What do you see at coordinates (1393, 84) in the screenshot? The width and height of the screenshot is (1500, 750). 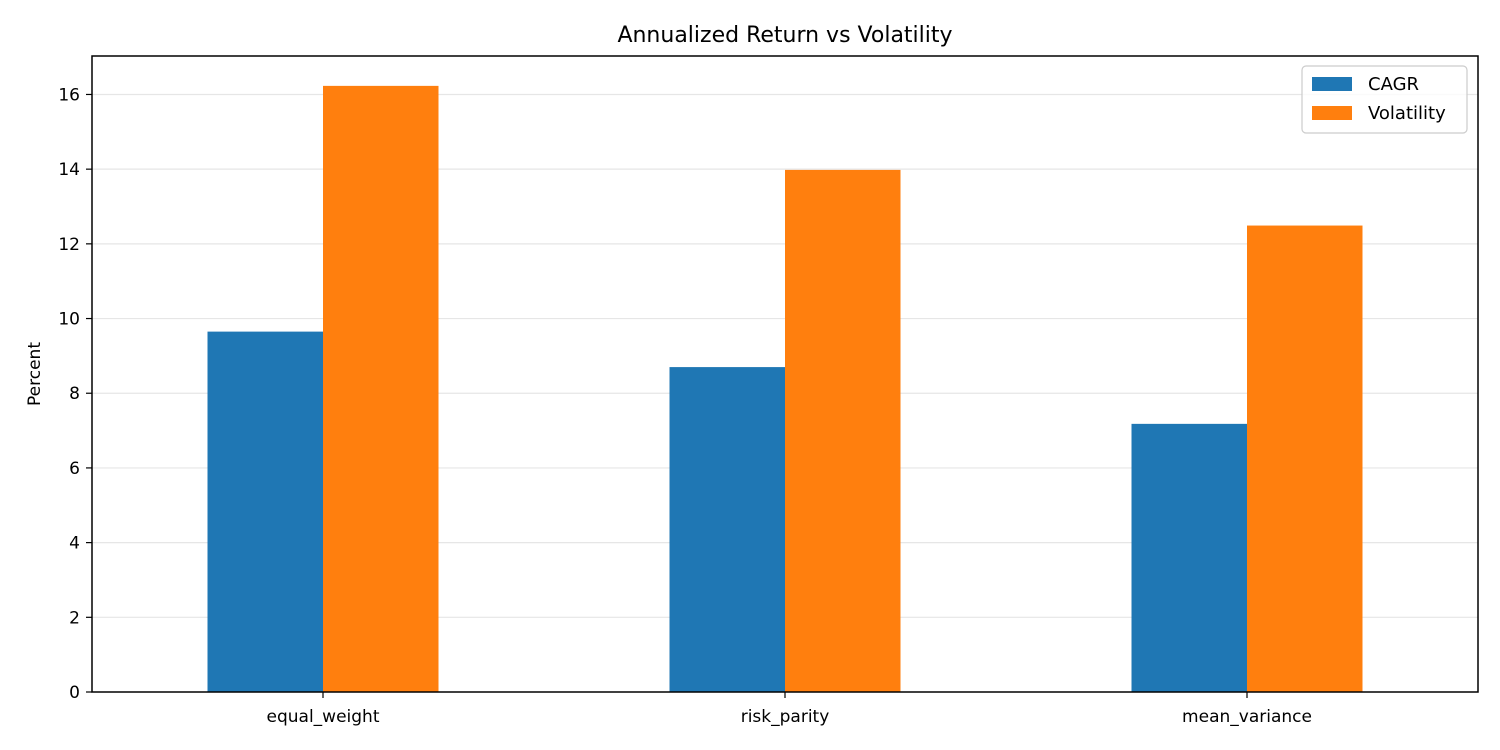 I see `legend-label-cagr: CAGR` at bounding box center [1393, 84].